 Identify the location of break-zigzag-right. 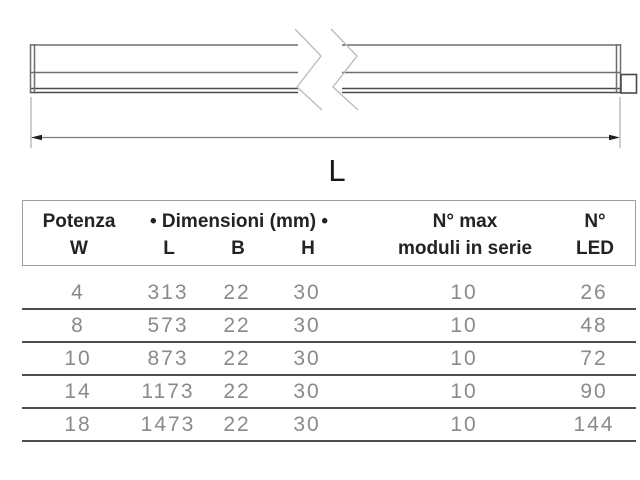
(344, 69).